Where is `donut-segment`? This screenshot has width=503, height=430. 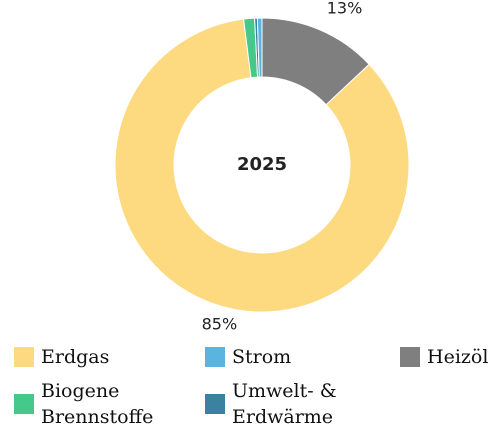
donut-segment is located at coordinates (259, 47).